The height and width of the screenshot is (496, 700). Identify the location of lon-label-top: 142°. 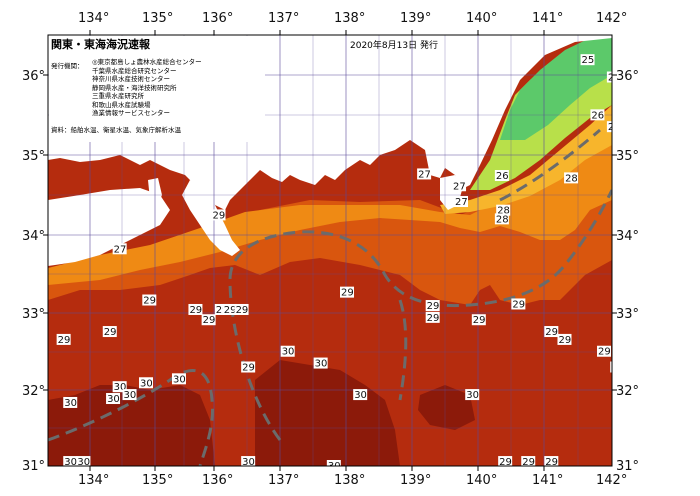
(611, 18).